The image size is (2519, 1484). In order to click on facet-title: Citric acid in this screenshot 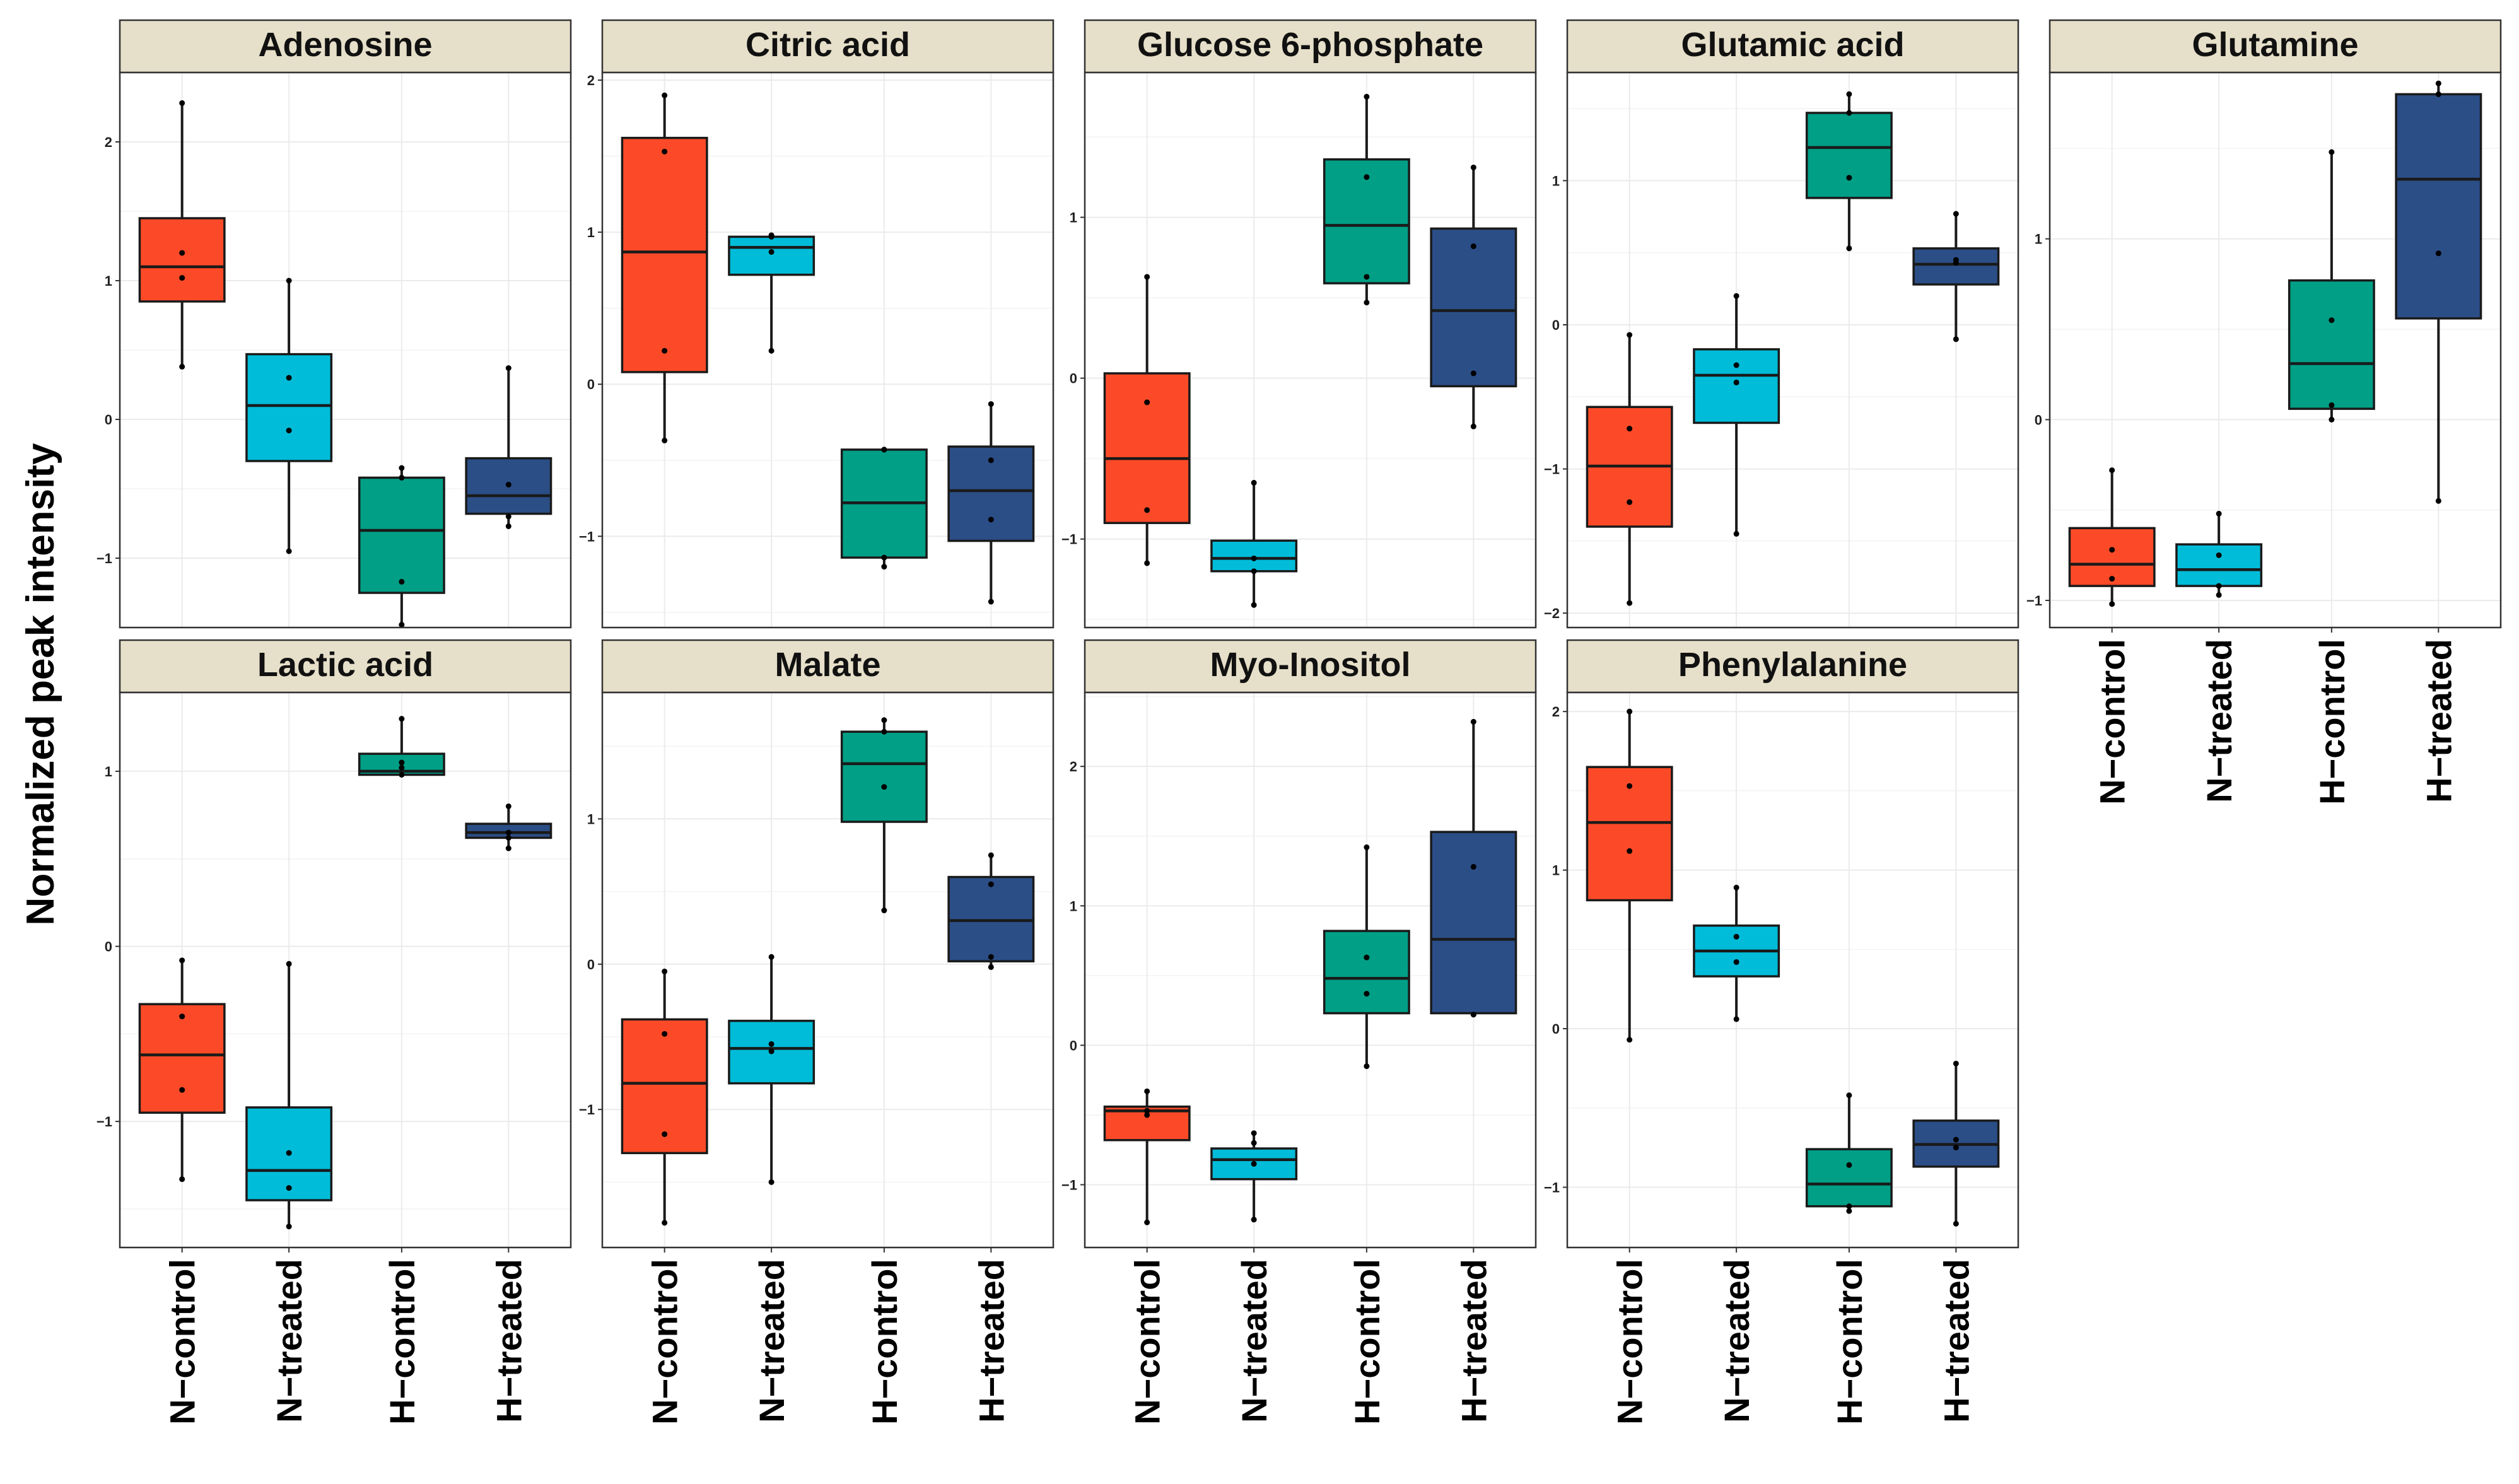, I will do `click(827, 45)`.